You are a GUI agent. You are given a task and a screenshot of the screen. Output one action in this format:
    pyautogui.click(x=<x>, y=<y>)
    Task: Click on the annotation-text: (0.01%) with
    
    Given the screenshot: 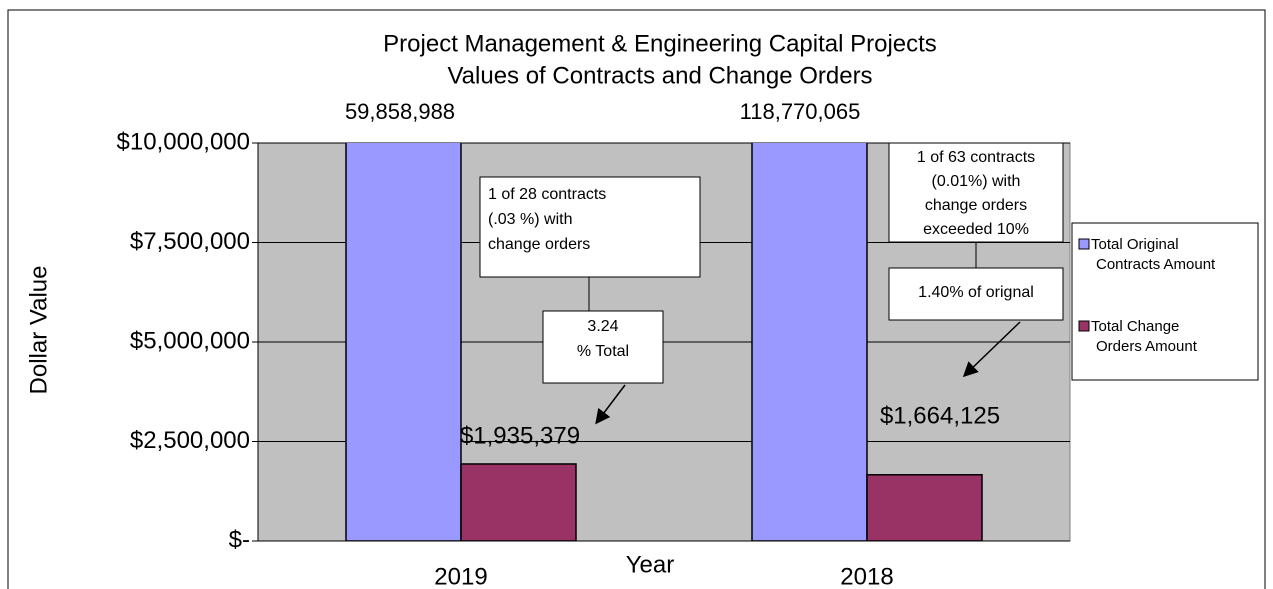 What is the action you would take?
    pyautogui.click(x=976, y=181)
    